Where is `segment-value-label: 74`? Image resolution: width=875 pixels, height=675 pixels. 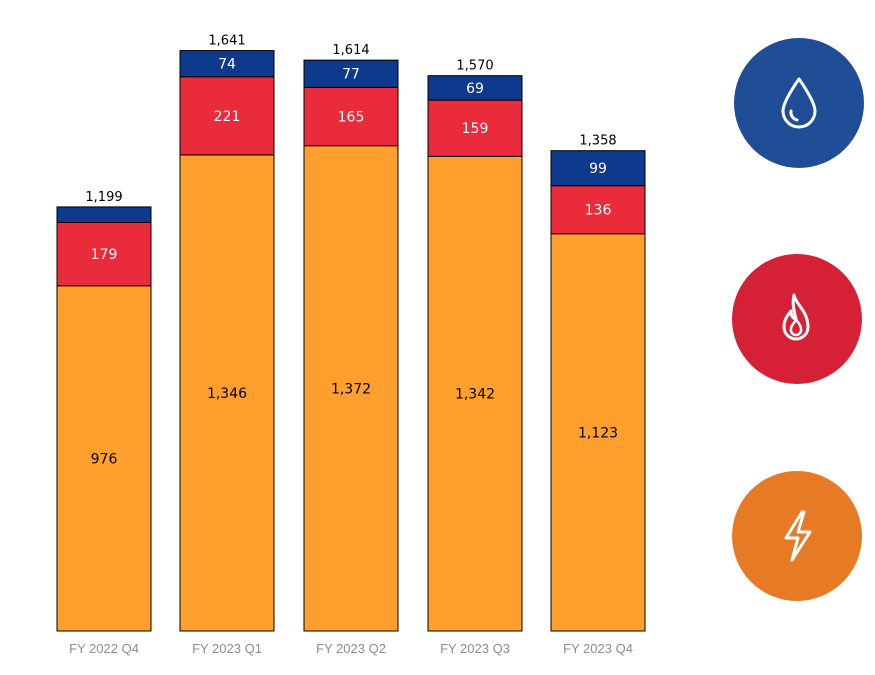
segment-value-label: 74 is located at coordinates (227, 65).